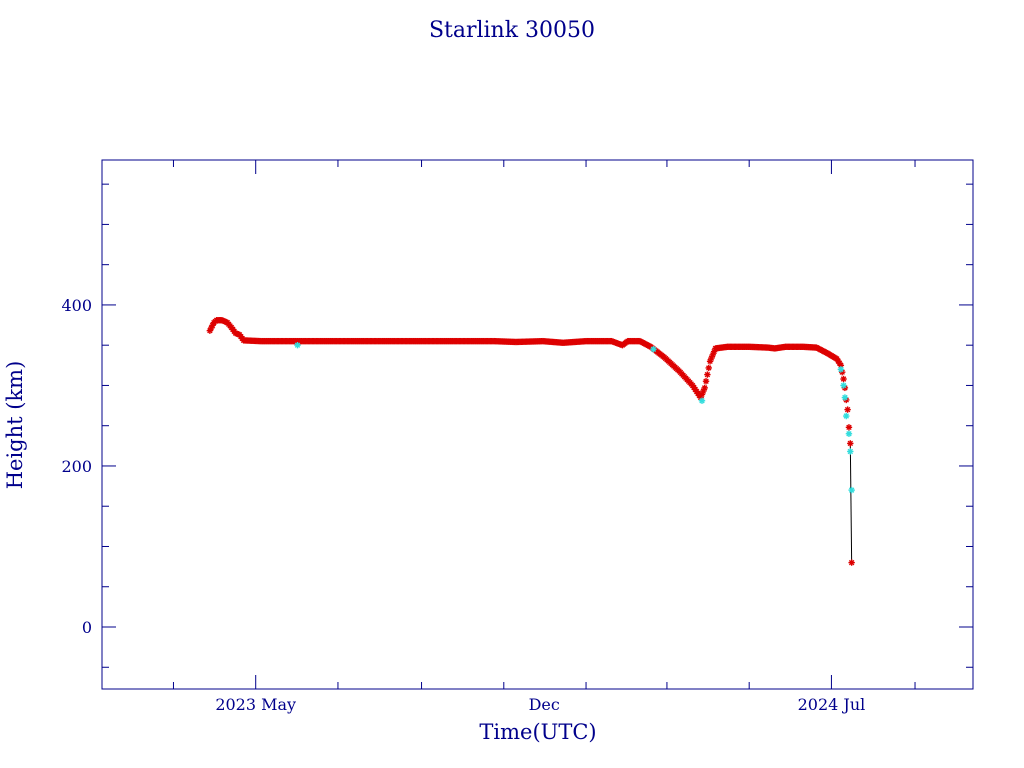 Image resolution: width=1024 pixels, height=768 pixels. Describe the element at coordinates (512, 30) in the screenshot. I see `chart-title: Starlink 30050` at that location.